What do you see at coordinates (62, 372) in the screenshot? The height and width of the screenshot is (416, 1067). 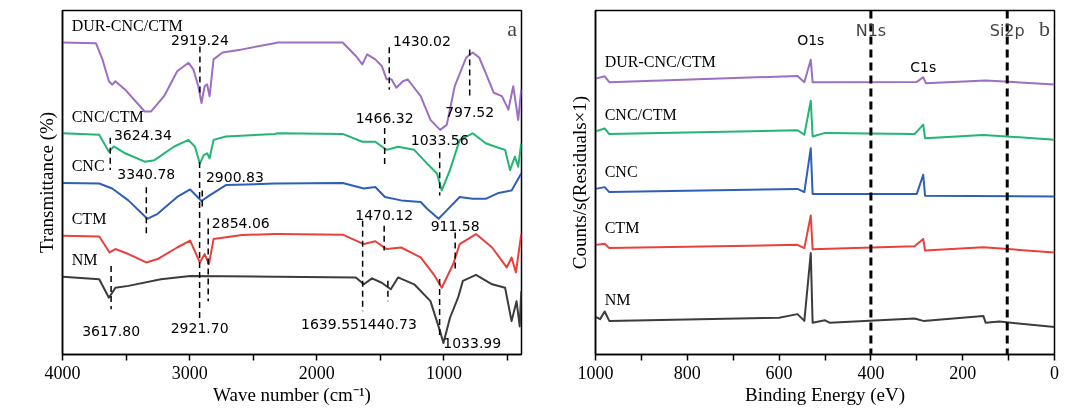 I see `x-tick-label: 4000` at bounding box center [62, 372].